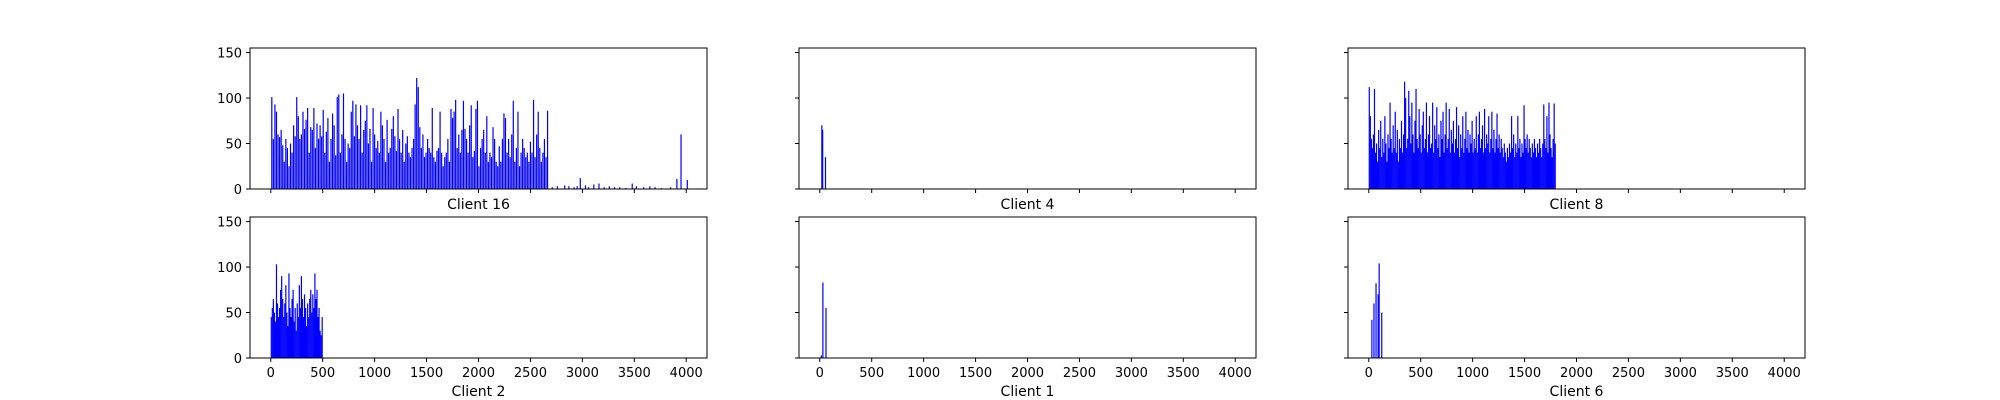 This screenshot has width=2000, height=400. What do you see at coordinates (478, 373) in the screenshot?
I see `x-tick-label: 2000` at bounding box center [478, 373].